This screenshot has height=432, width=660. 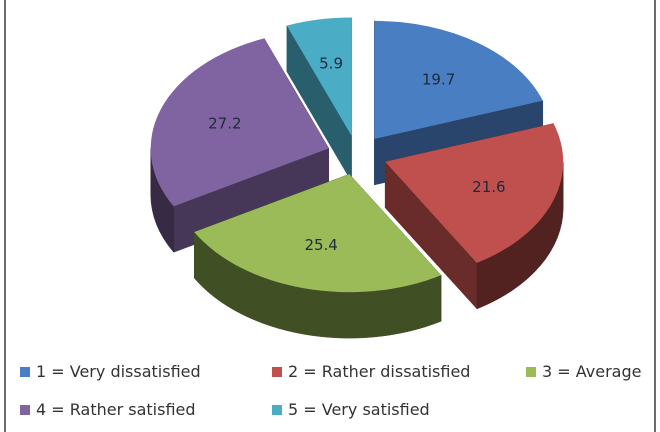 What do you see at coordinates (488, 187) in the screenshot?
I see `data-label-2: 21.6` at bounding box center [488, 187].